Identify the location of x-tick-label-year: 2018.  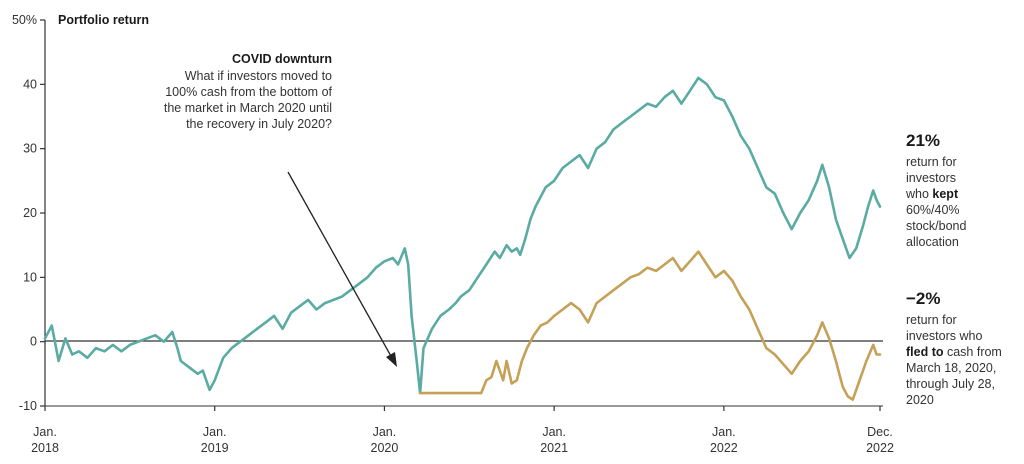
(45, 448).